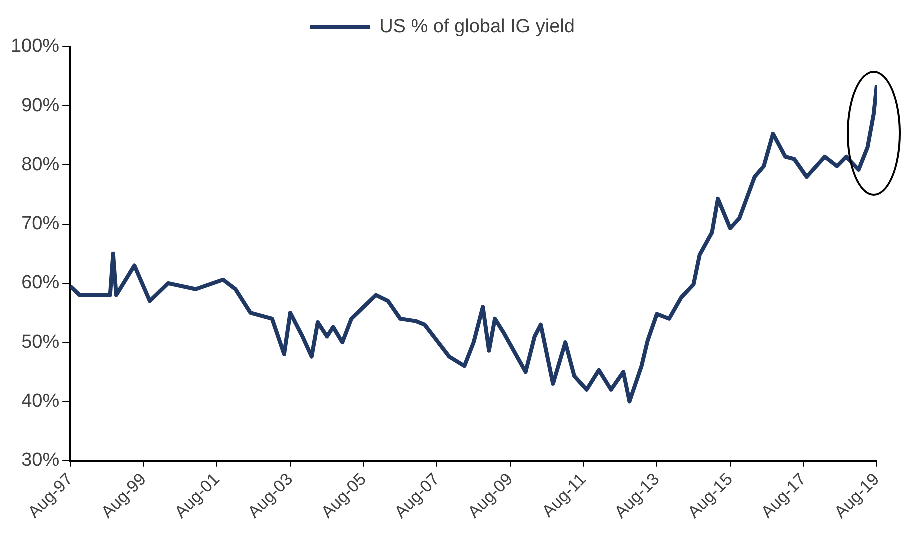 The image size is (905, 534). What do you see at coordinates (41, 342) in the screenshot?
I see `y-tick-label: 50%` at bounding box center [41, 342].